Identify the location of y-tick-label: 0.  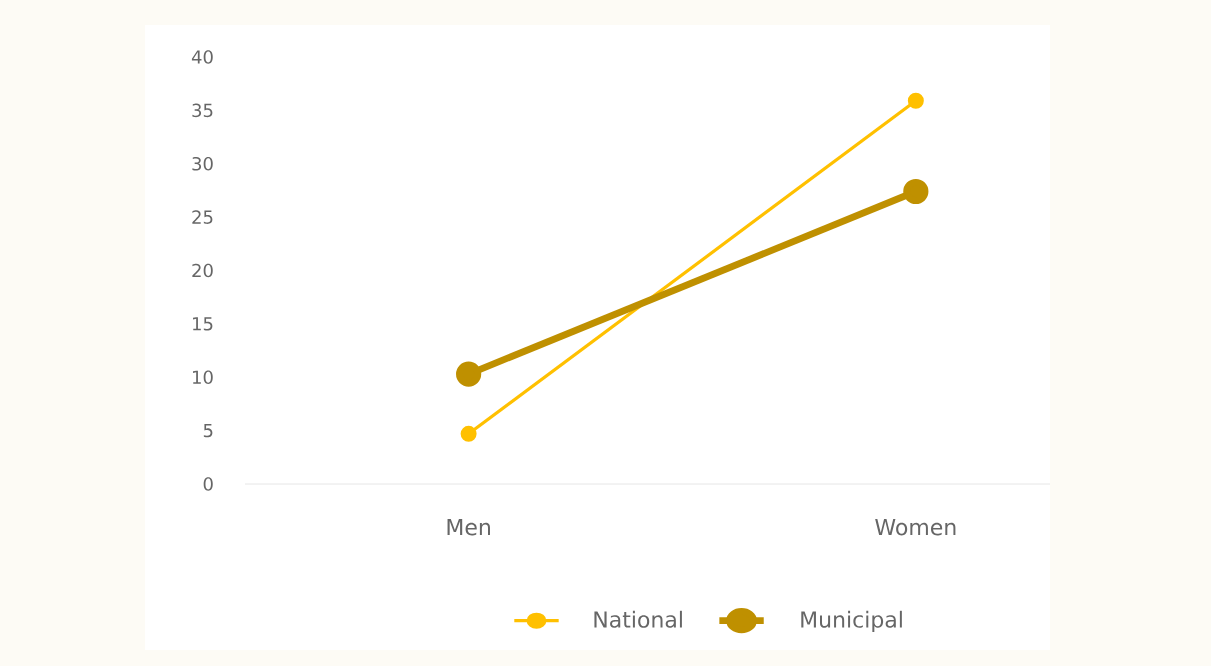
(208, 484).